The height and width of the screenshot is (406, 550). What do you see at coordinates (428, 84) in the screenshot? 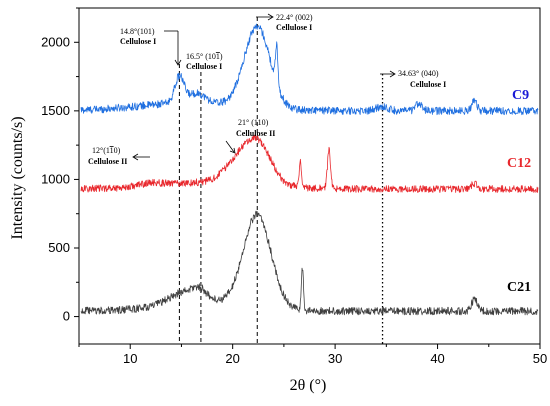
I see `annotation-34-63-phase: Cellulose I` at bounding box center [428, 84].